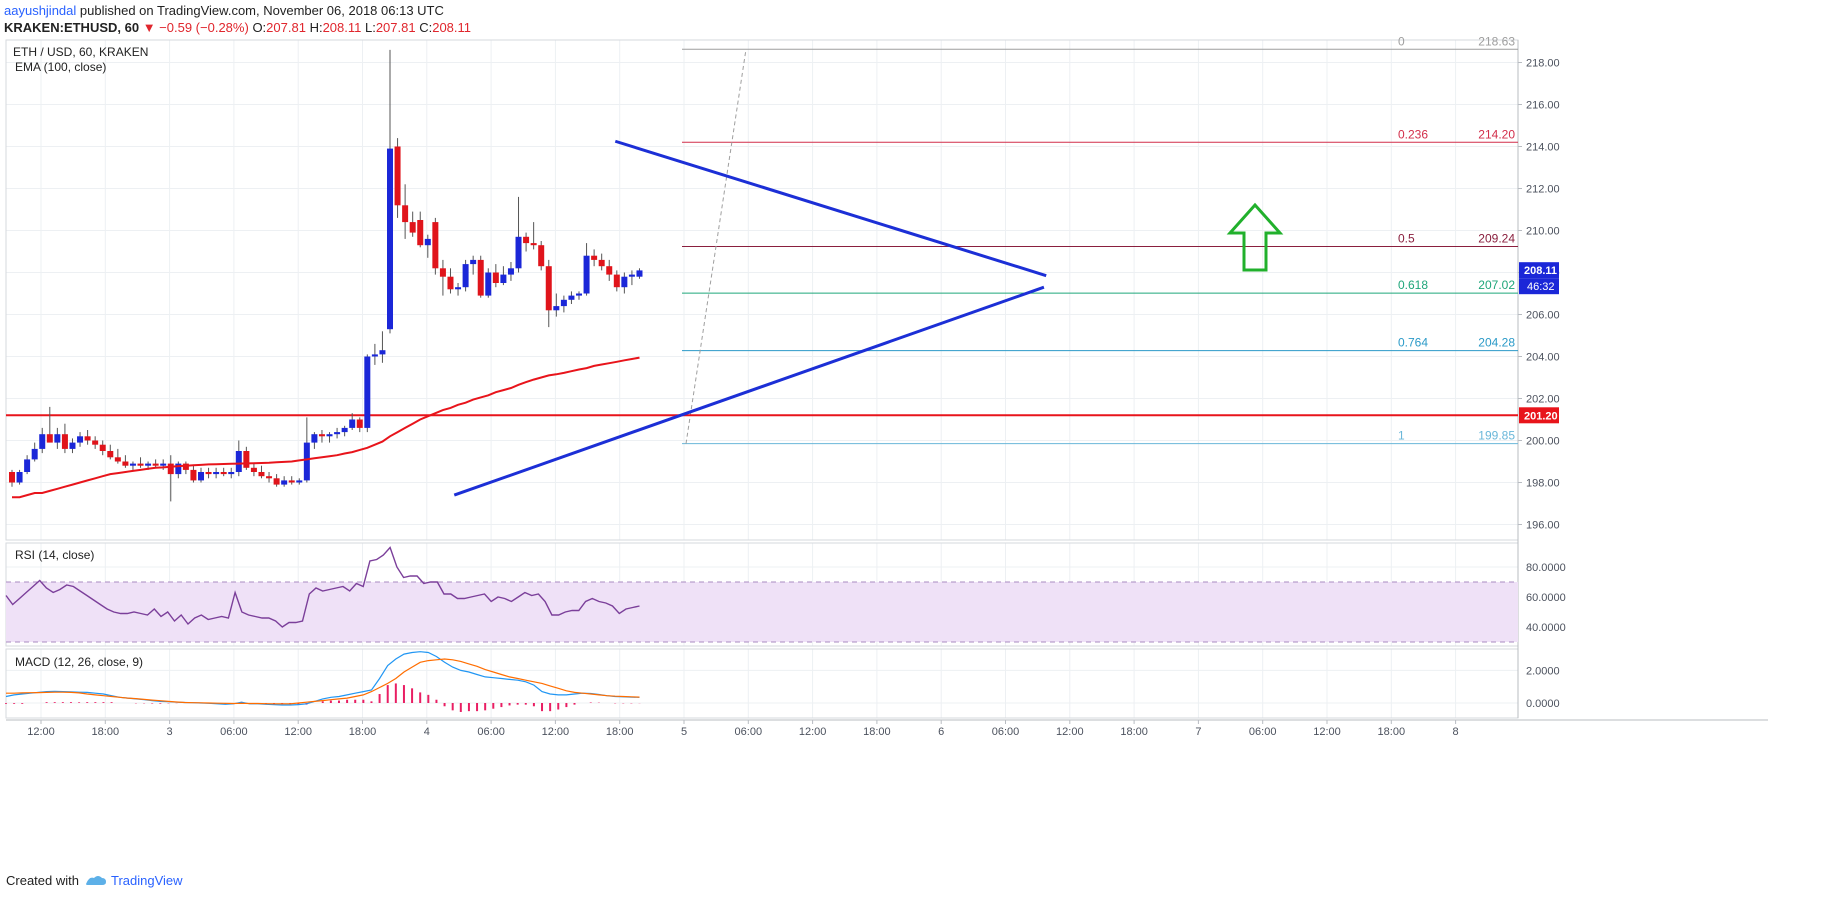 The height and width of the screenshot is (899, 1828). What do you see at coordinates (1496, 436) in the screenshot?
I see `fib-value-label: 199.85` at bounding box center [1496, 436].